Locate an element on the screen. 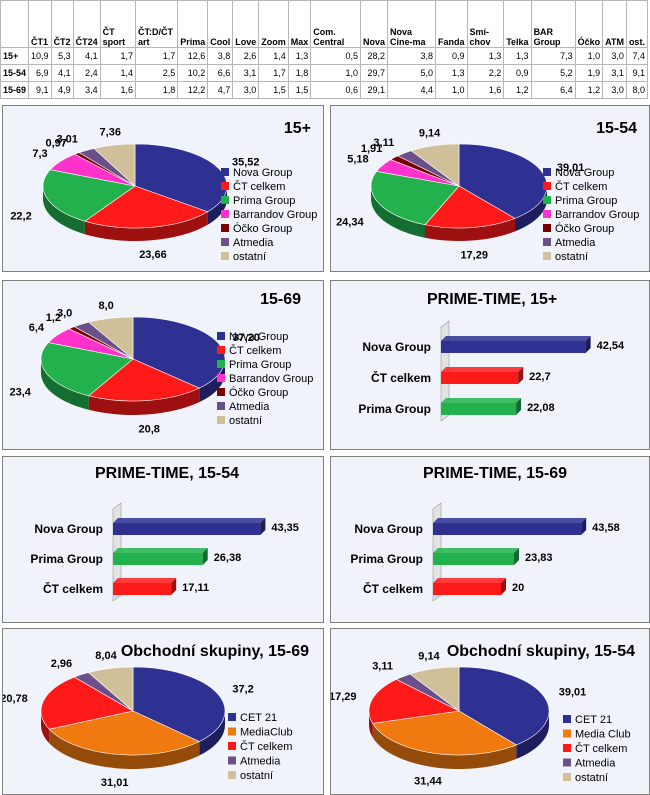 This screenshot has width=650, height=795. chart-title: 15-69 is located at coordinates (280, 299).